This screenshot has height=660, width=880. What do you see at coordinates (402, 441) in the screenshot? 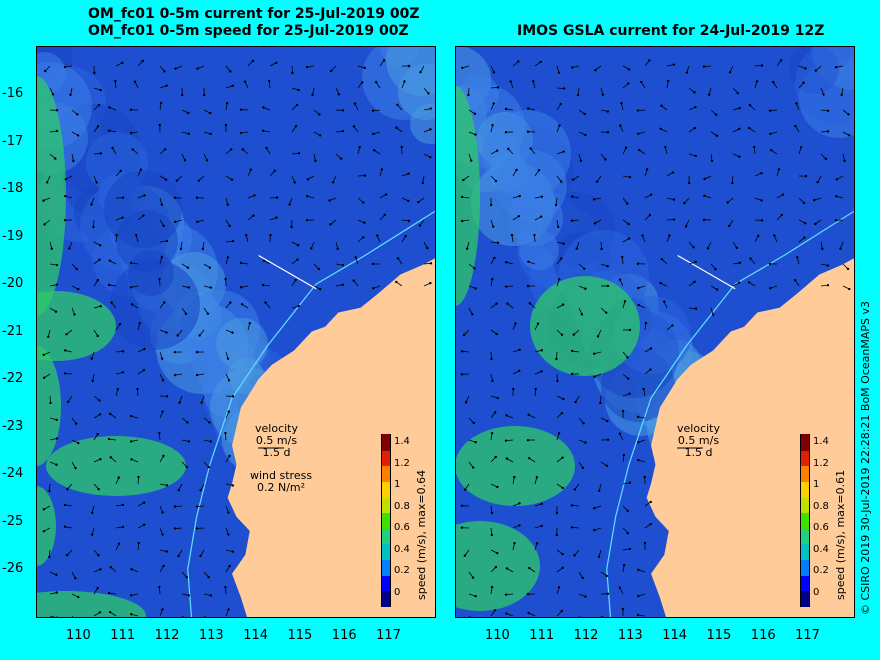
I see `colorbar-tick-label: 1.4` at bounding box center [402, 441].